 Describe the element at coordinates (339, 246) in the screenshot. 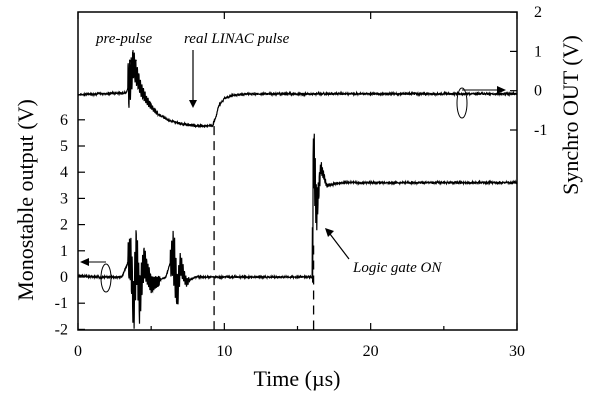

I see `arrow-logic-gate` at that location.